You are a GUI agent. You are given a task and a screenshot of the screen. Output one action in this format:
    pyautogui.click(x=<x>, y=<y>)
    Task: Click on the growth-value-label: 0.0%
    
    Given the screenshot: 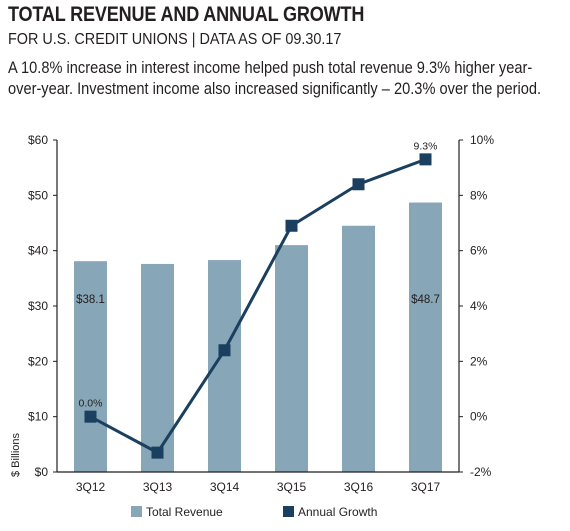 What is the action you would take?
    pyautogui.click(x=91, y=404)
    